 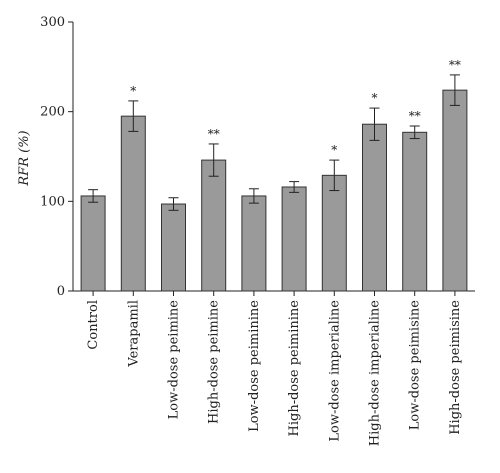 What do you see at coordinates (334, 371) in the screenshot?
I see `x-tick-label: Low-dose imperialine` at bounding box center [334, 371].